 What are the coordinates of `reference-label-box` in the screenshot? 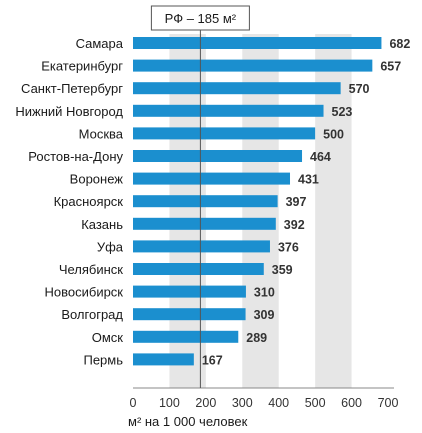 It's located at (200, 18).